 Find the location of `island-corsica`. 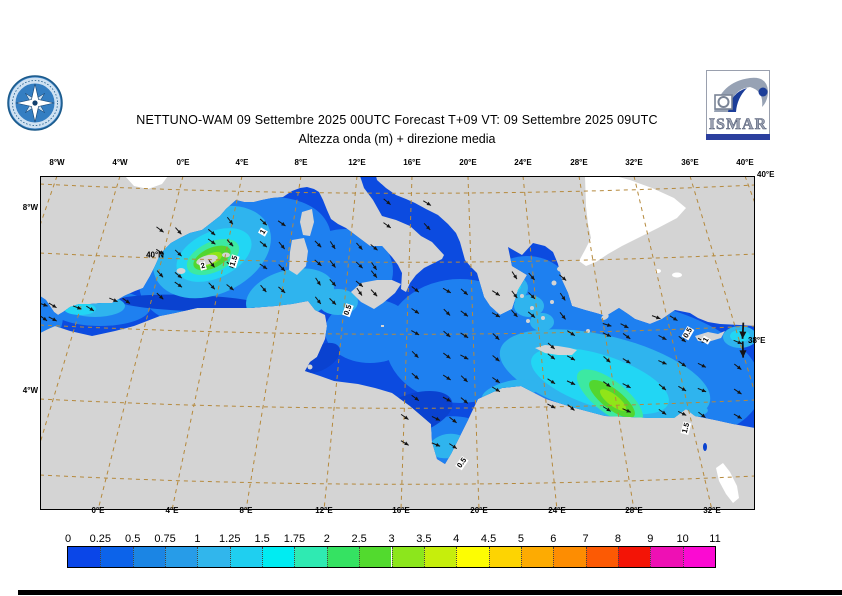

island-corsica is located at coordinates (307, 222).